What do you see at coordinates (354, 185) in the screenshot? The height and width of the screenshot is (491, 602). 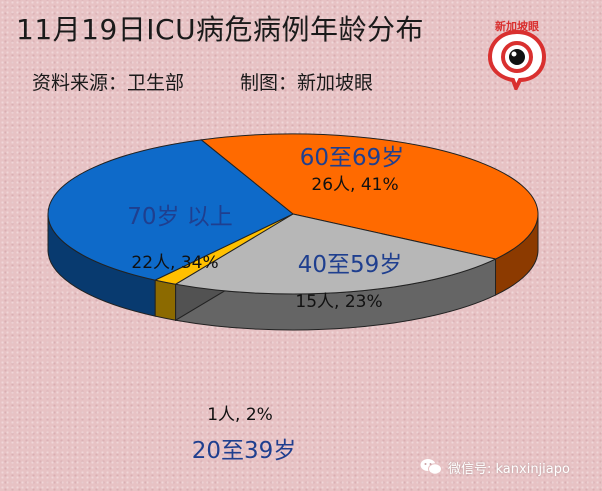 I see `slice-value-label: 26人, 41%` at bounding box center [354, 185].